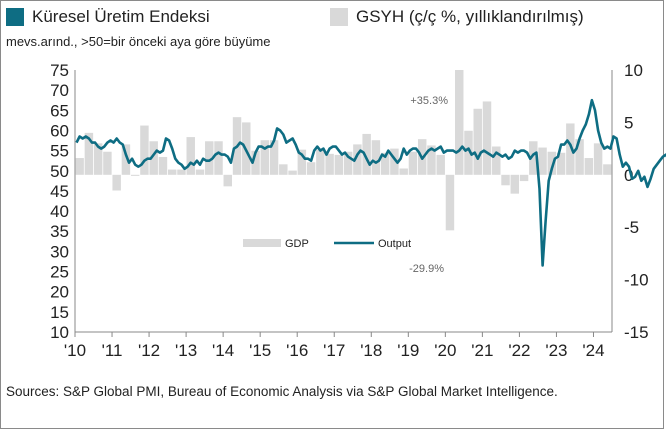  I want to click on x-tick-label: '19, so click(408, 350).